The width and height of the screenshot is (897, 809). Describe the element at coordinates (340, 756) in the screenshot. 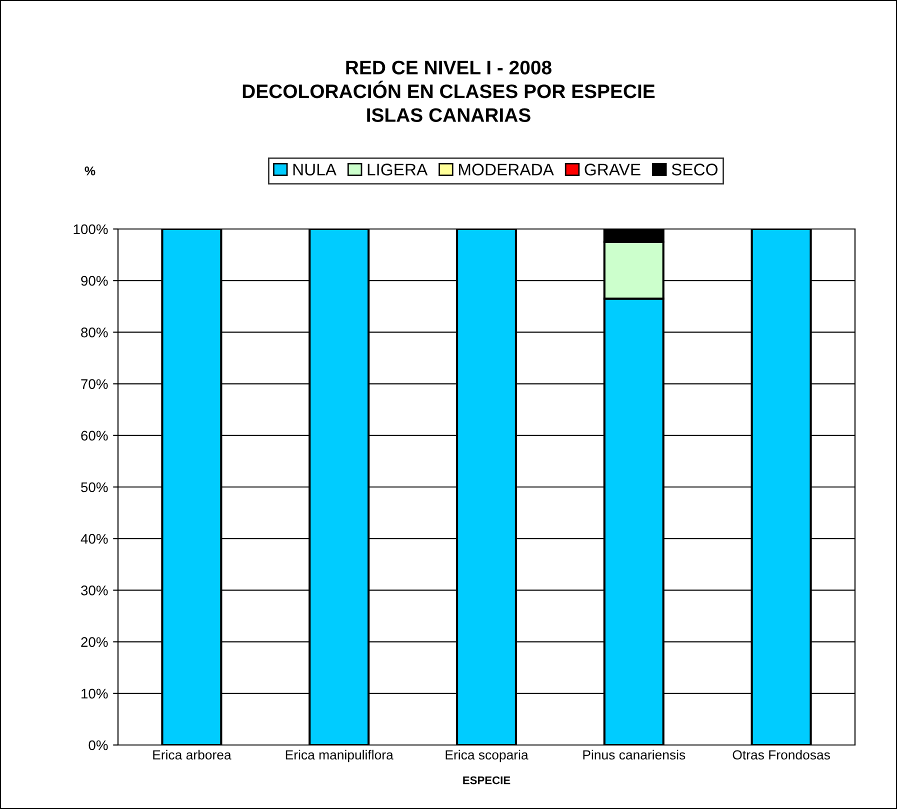

I see `x-tick-label: Erica manipuliflora` at that location.